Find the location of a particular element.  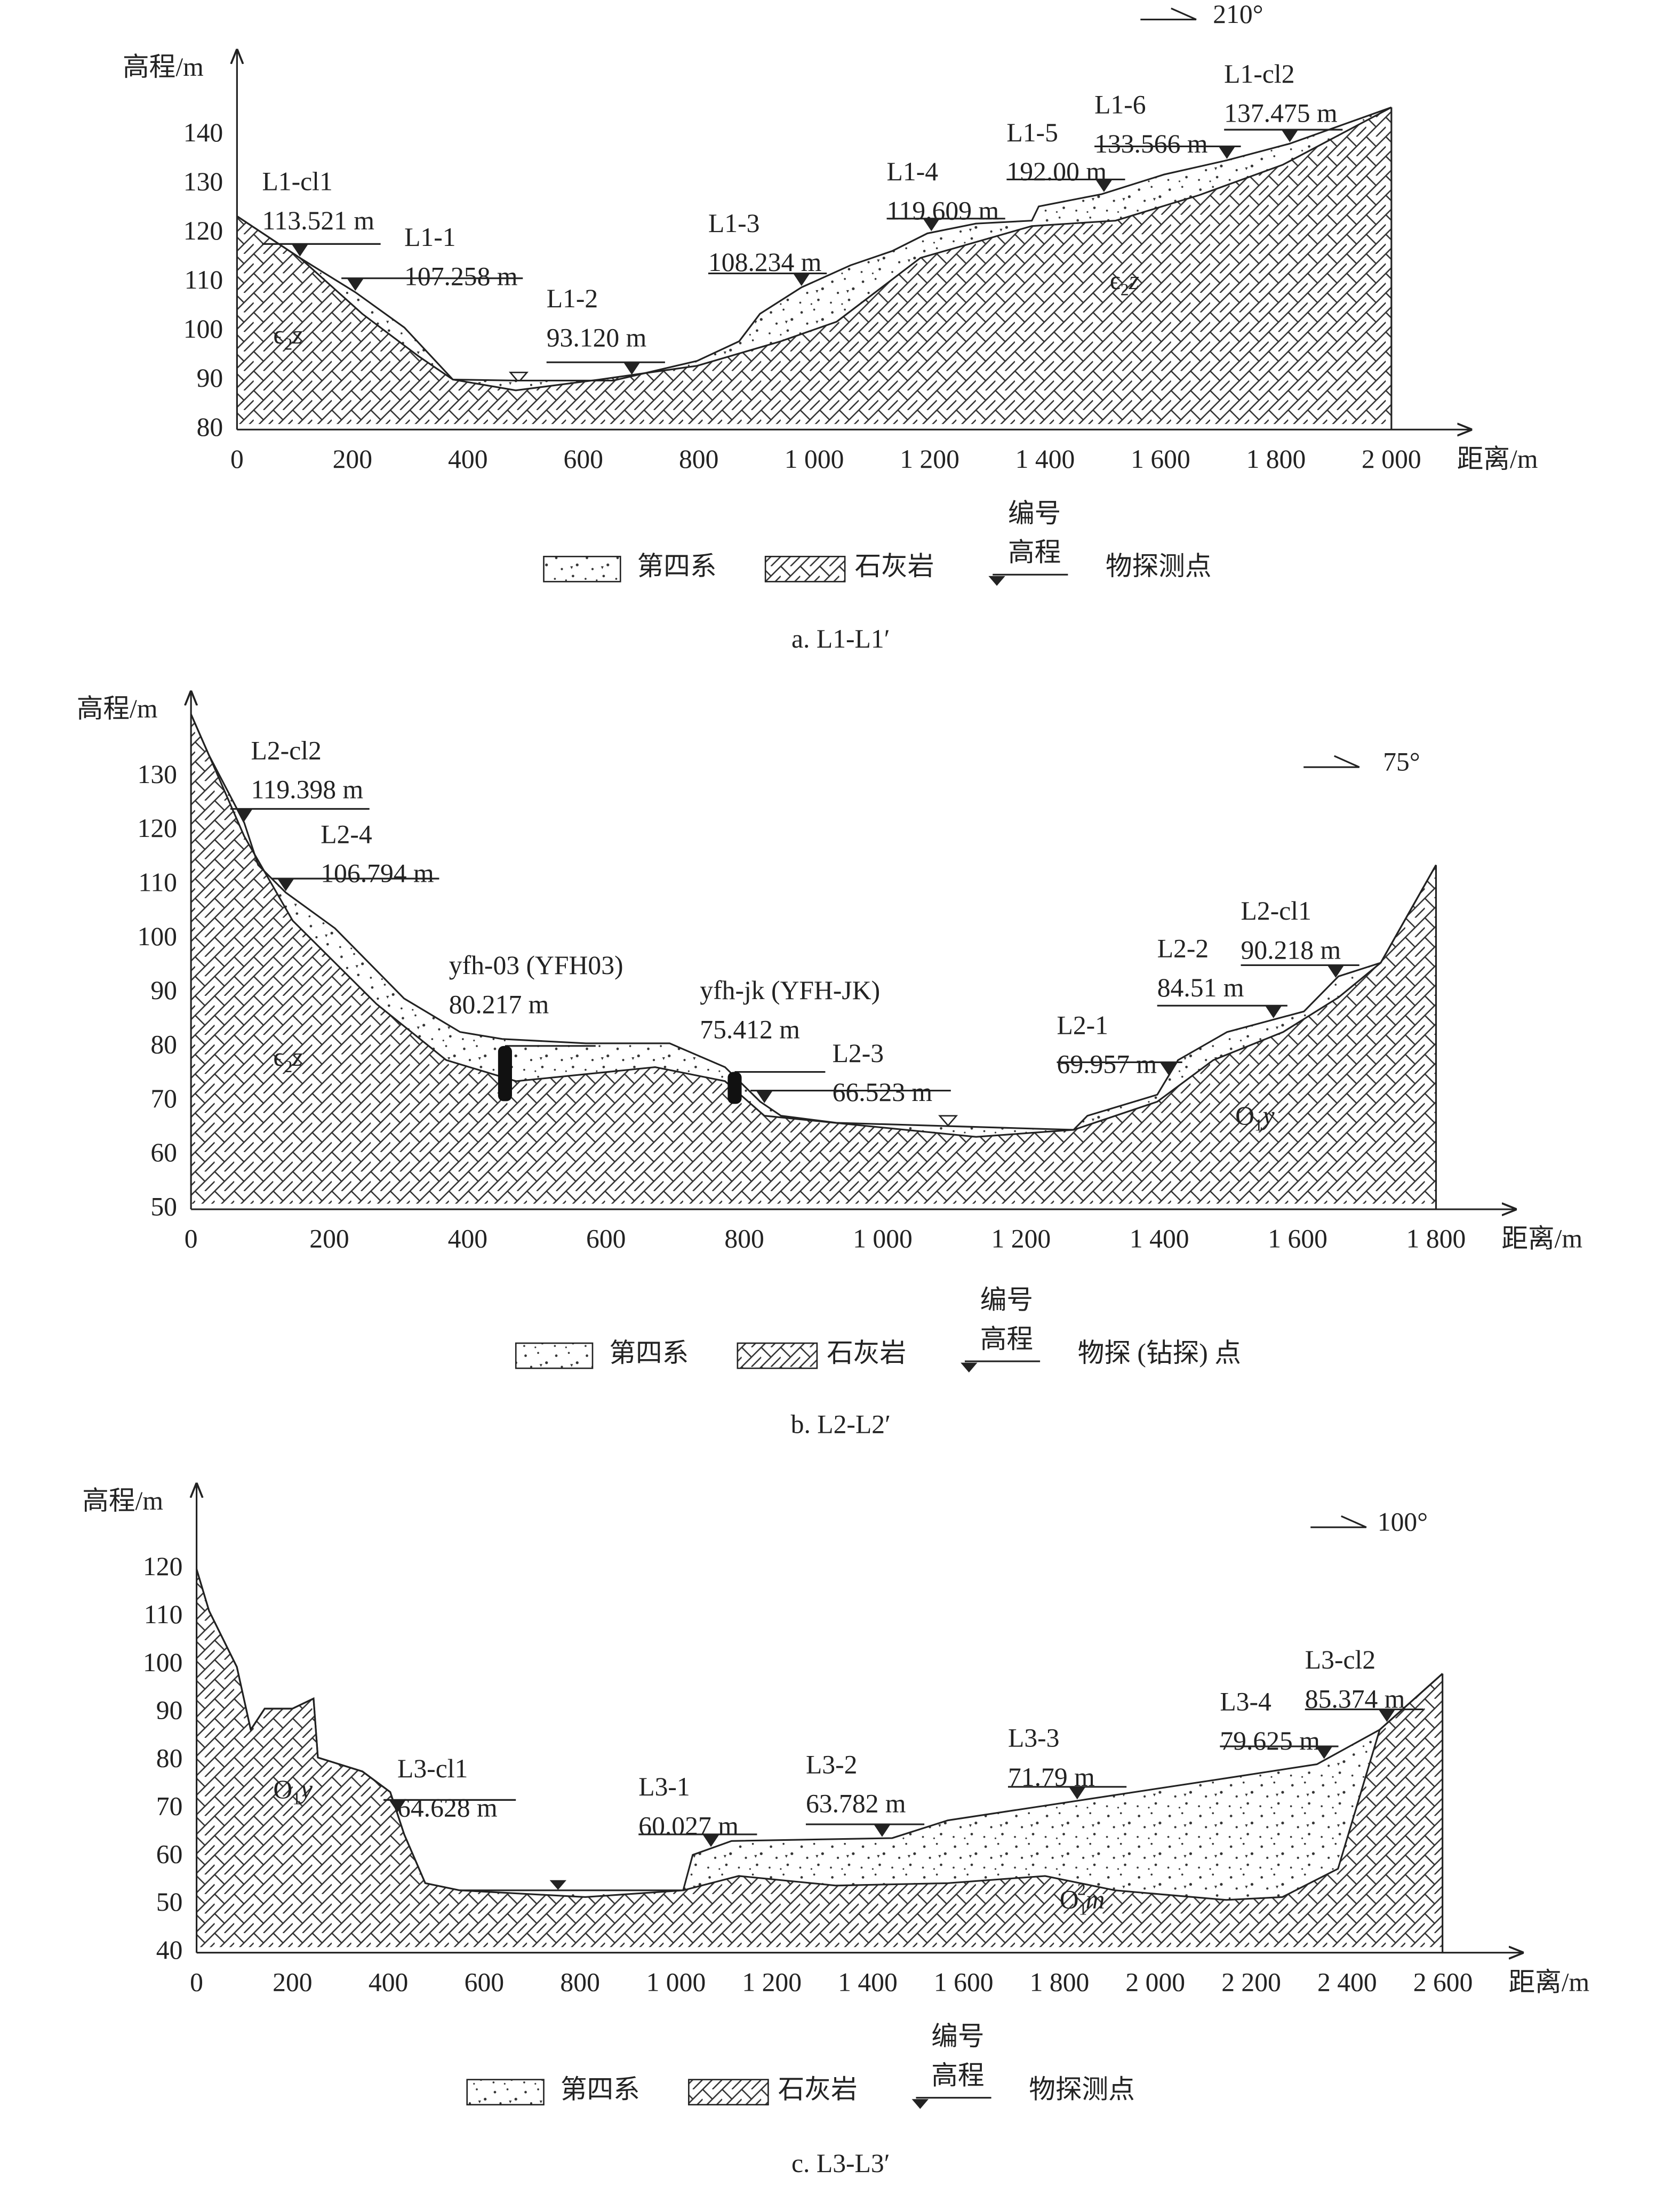

point-name: L3-cl1 is located at coordinates (432, 1769).